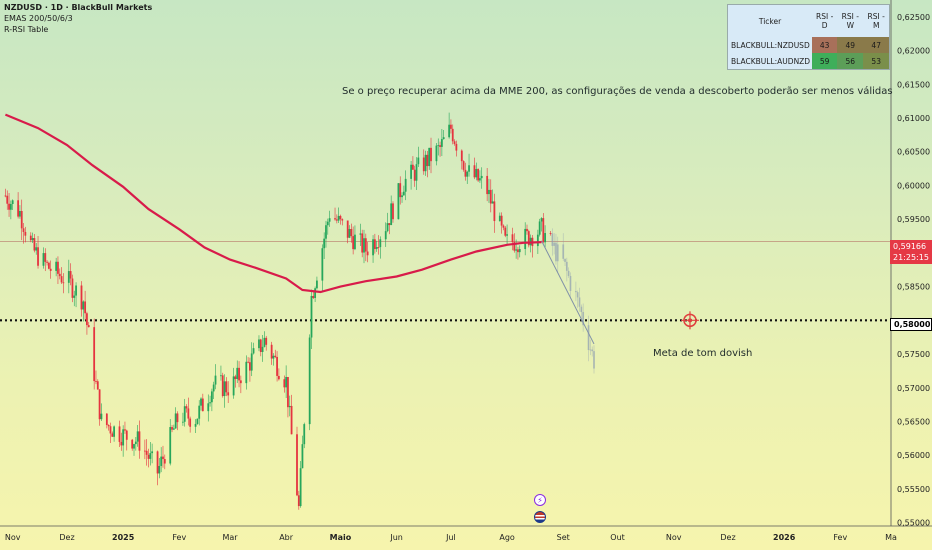  What do you see at coordinates (38, 18) in the screenshot?
I see `indicator-ema-label: EMAS 200/50/6/3` at bounding box center [38, 18].